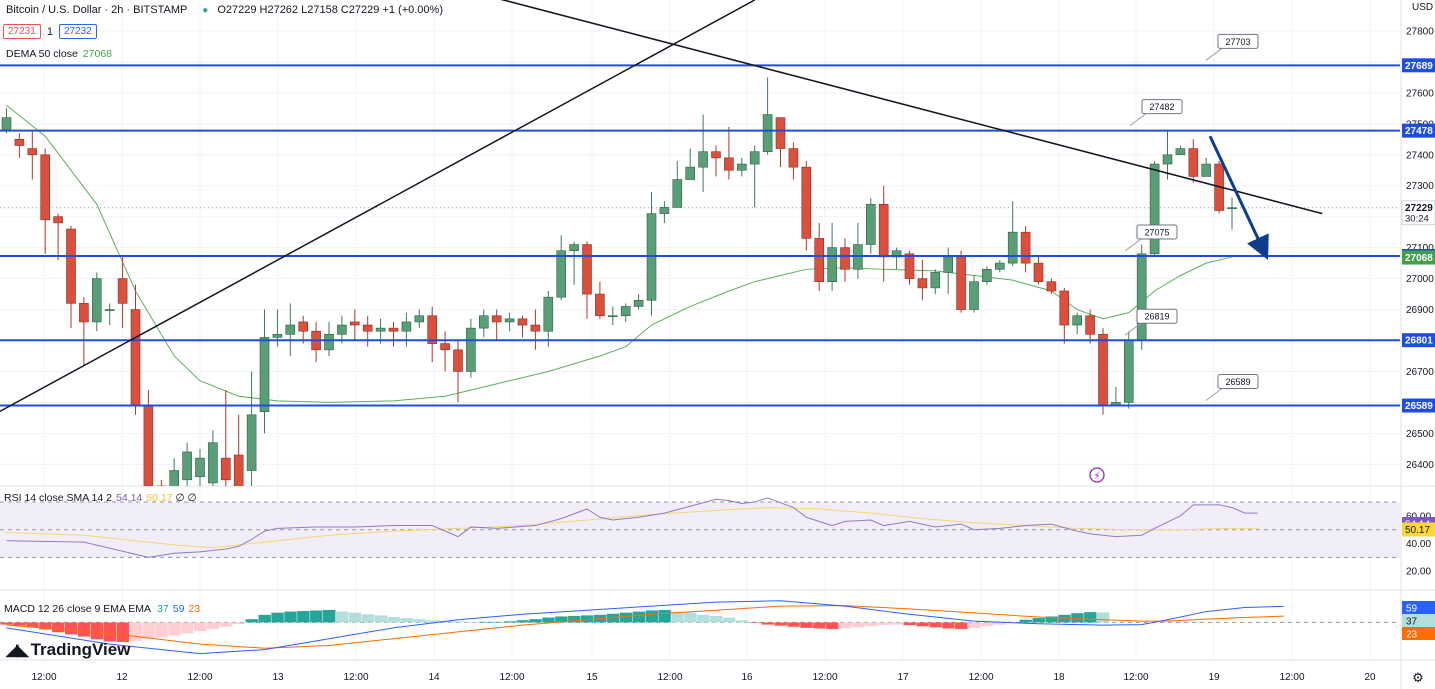  I want to click on macd-line-tag: 59, so click(1412, 609).